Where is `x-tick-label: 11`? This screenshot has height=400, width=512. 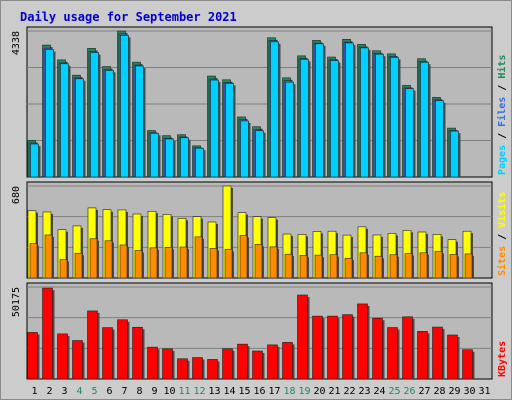 x-tick-label: 11 is located at coordinates (184, 391).